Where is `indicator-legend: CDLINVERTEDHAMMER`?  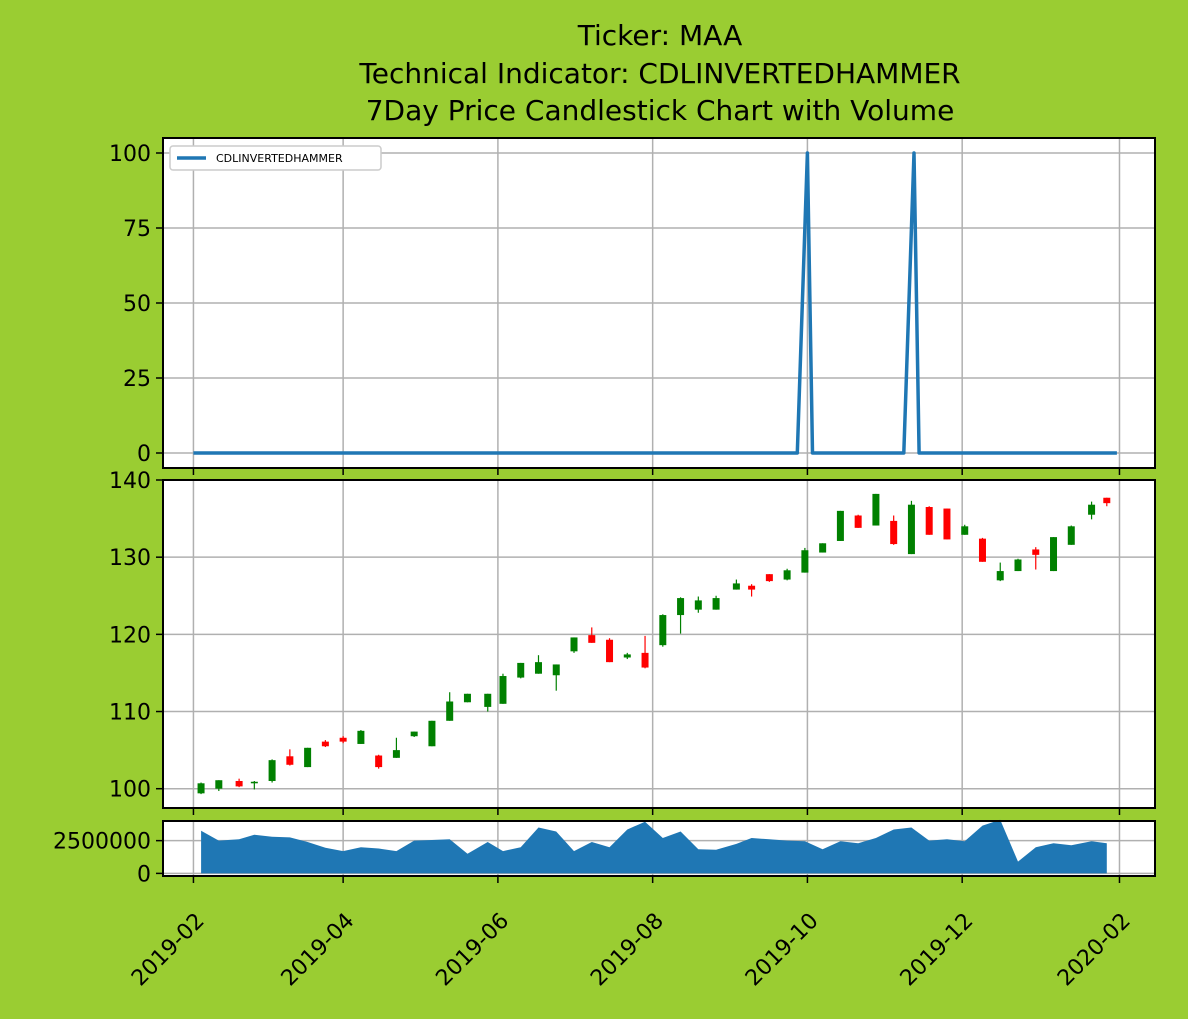
indicator-legend: CDLINVERTEDHAMMER is located at coordinates (275, 158).